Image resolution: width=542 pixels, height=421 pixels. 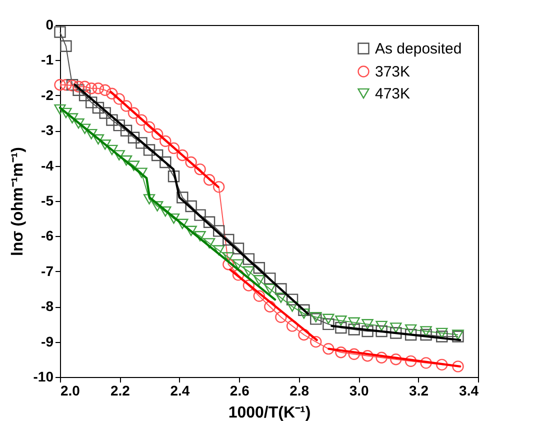 What do you see at coordinates (240, 390) in the screenshot?
I see `x-tick-label: 2.6` at bounding box center [240, 390].